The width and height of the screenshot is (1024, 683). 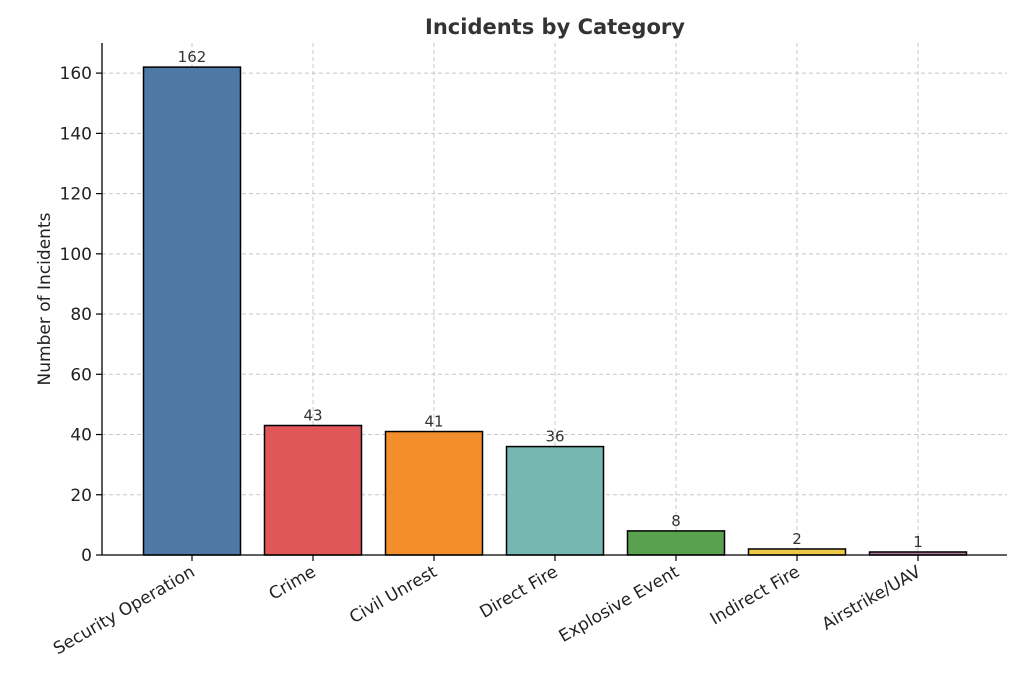 I want to click on y-tick-label: 120, so click(x=76, y=195).